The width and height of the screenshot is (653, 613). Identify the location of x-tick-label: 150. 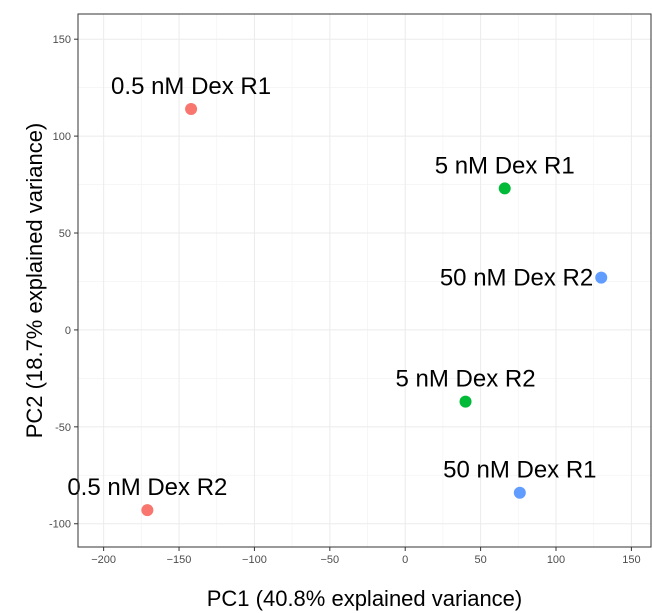
(631, 560).